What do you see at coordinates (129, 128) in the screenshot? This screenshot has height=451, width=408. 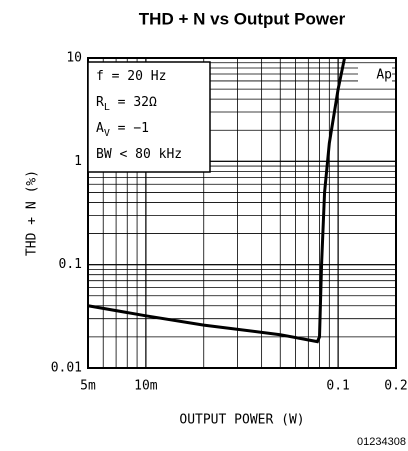 I see `annotation-text: = −1` at bounding box center [129, 128].